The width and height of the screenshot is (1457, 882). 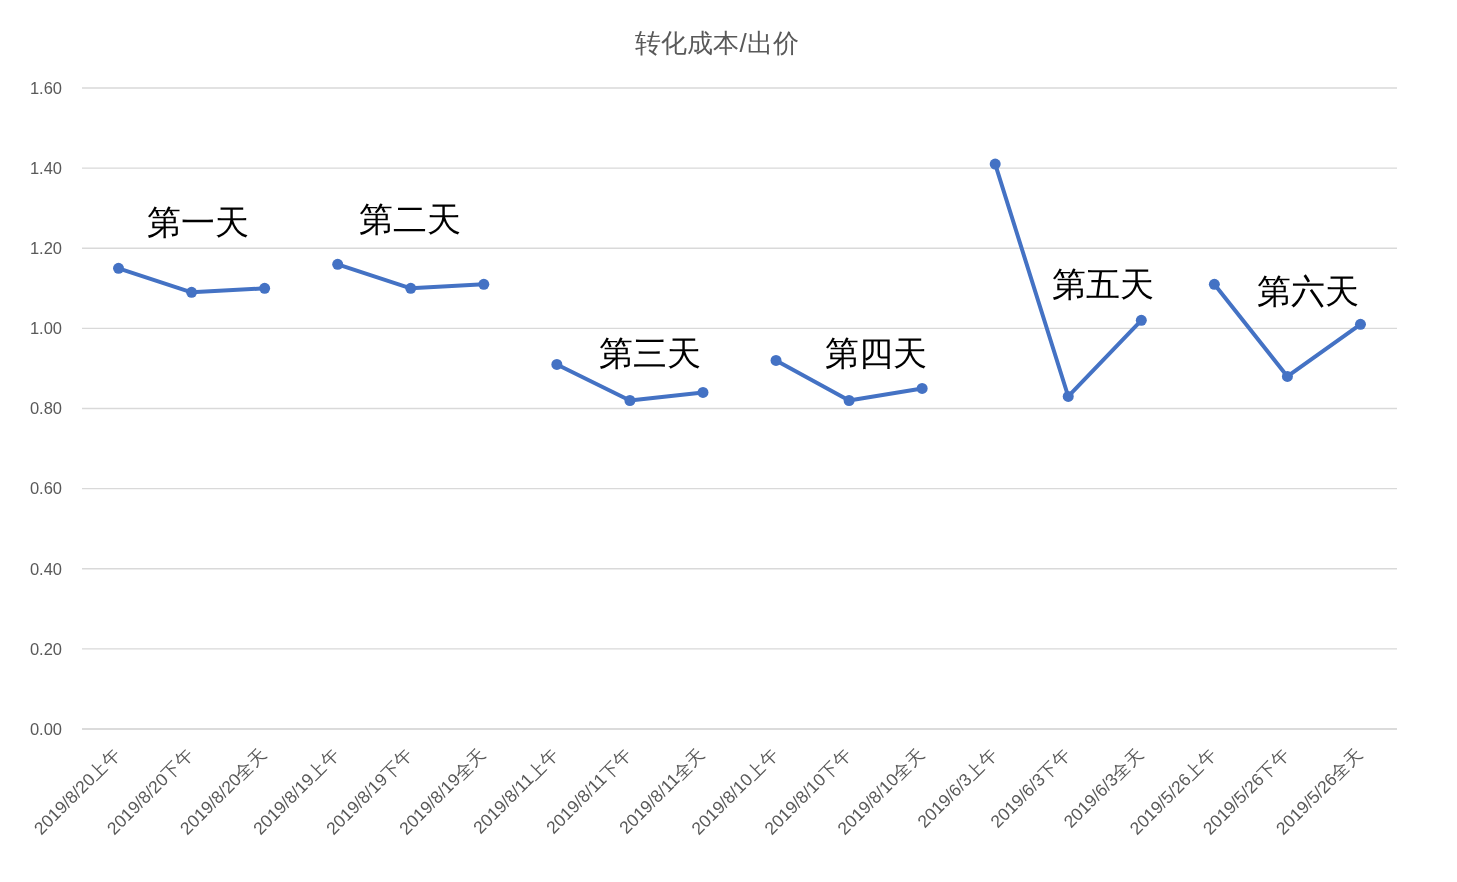 I want to click on y-tick-label: 1.20, so click(x=45, y=248).